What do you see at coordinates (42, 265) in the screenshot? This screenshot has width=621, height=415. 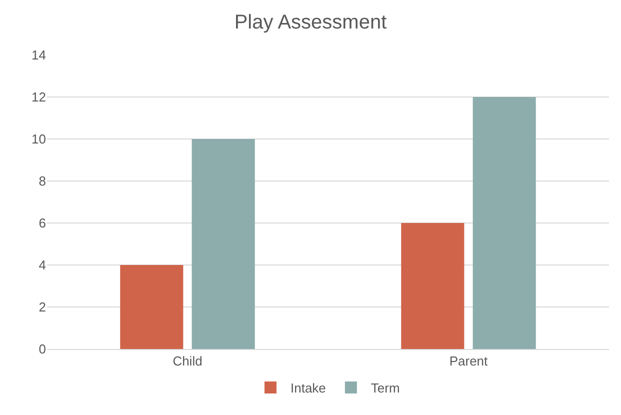 I see `y-tick-label: 4` at bounding box center [42, 265].